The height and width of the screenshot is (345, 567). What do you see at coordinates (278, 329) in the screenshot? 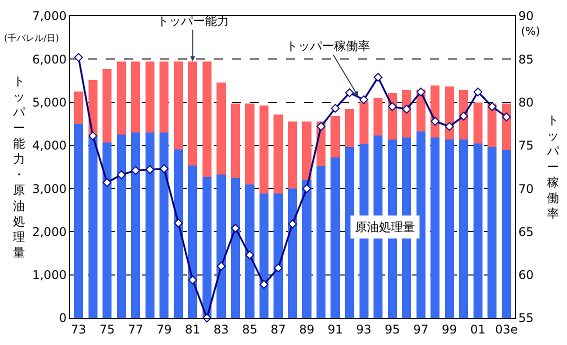
I see `x-tick-label: 87` at bounding box center [278, 329].